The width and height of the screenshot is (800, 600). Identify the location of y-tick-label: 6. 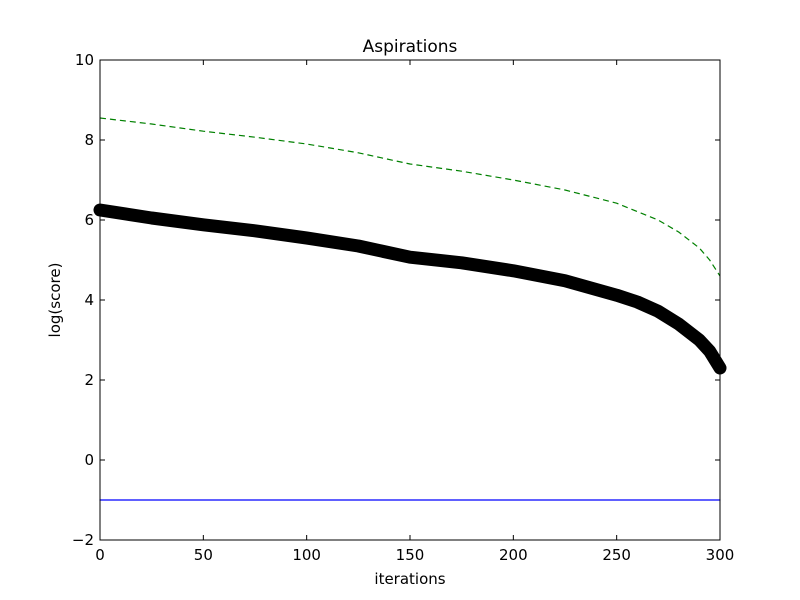
(89, 220).